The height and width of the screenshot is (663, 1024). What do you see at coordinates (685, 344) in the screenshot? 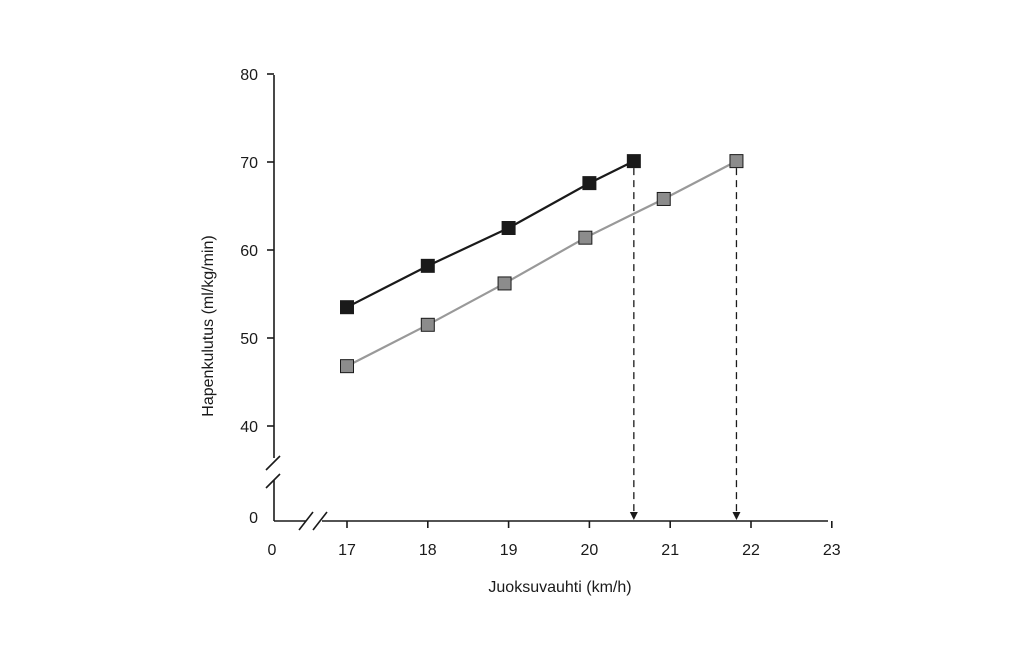
I see `dashed-arrows` at bounding box center [685, 344].